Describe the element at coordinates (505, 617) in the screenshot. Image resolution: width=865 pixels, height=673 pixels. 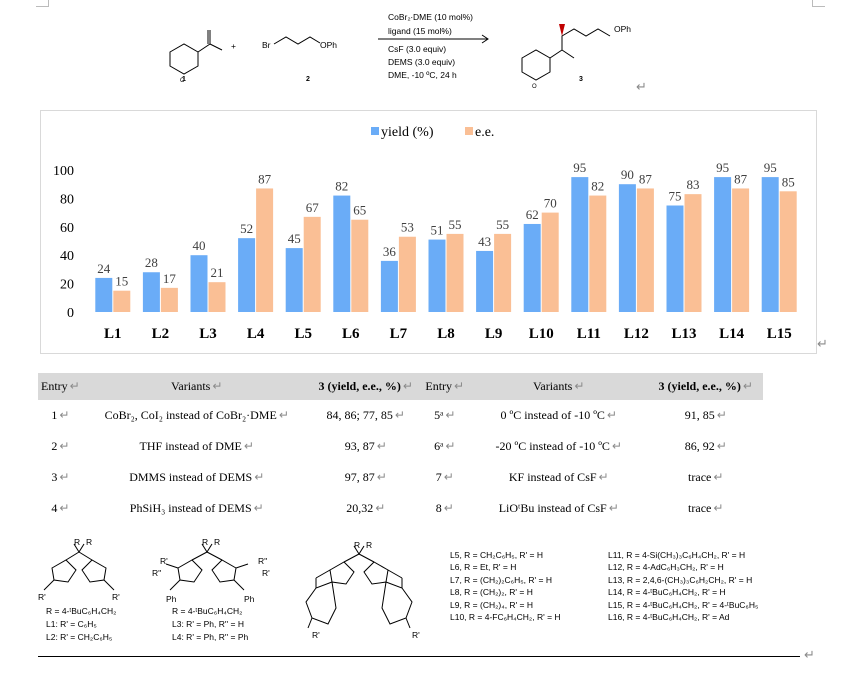
I see `ligand-definition: L10, R = 4-FC₆H₄CH₂, R' = H` at that location.